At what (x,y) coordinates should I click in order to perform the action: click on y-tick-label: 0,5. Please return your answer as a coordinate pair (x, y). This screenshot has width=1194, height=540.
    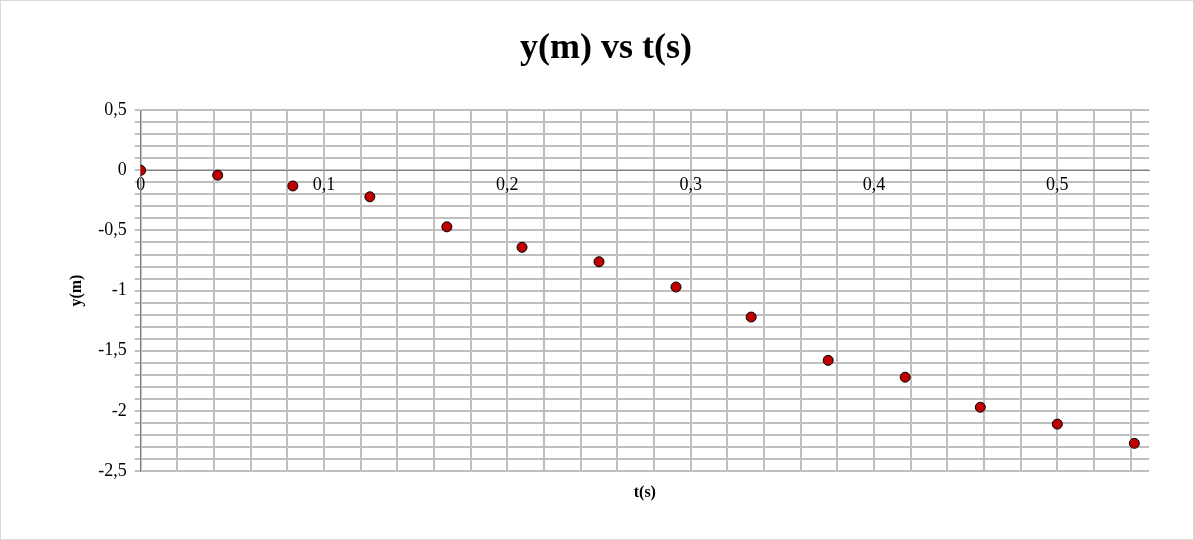
    Looking at the image, I should click on (115, 108).